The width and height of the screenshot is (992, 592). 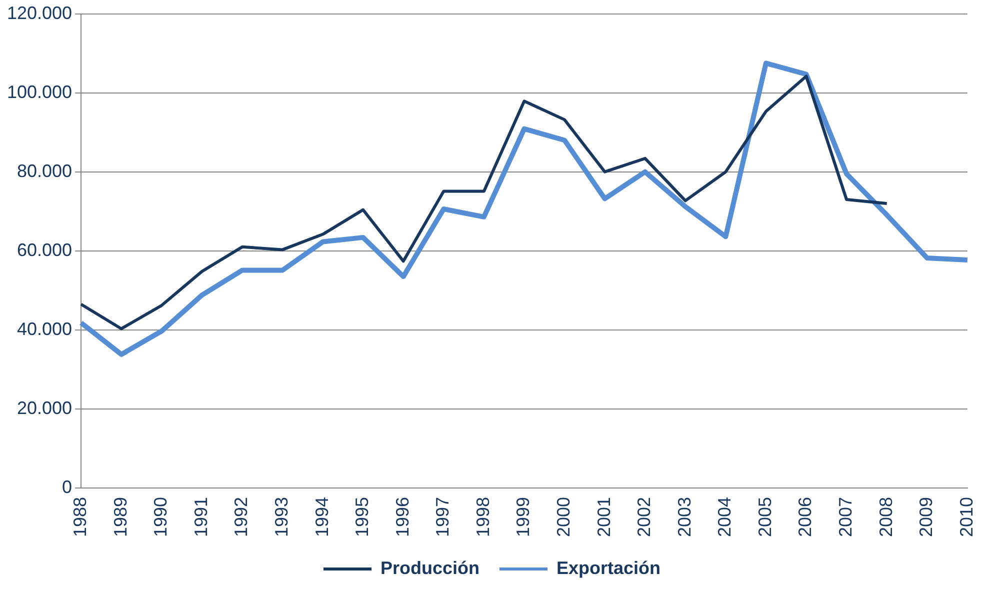 I want to click on y-tick-label: 80.000, so click(x=44, y=170).